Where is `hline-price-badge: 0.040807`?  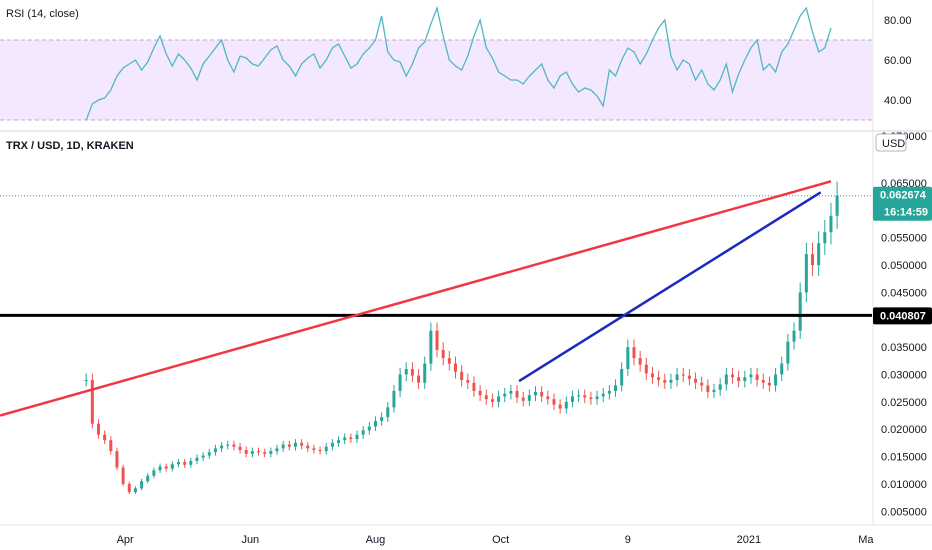 hline-price-badge: 0.040807 is located at coordinates (902, 316).